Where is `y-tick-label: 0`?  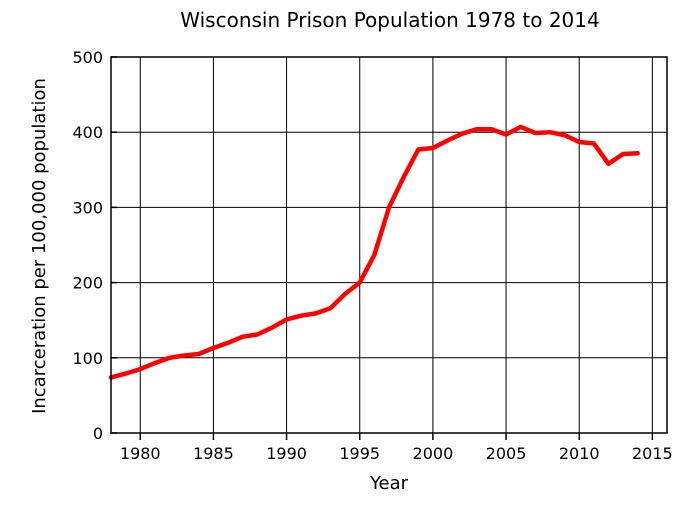
y-tick-label: 0 is located at coordinates (98, 433).